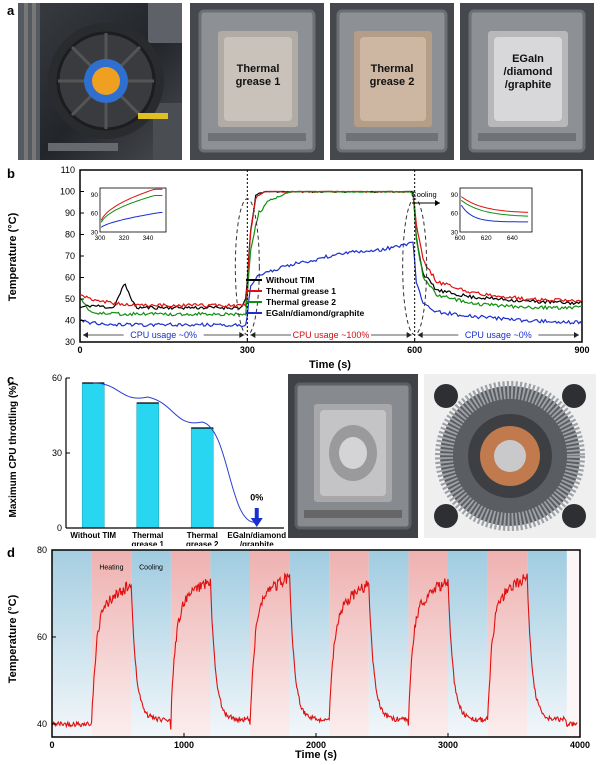 This screenshot has height=765, width=600. I want to click on panel-letter-b: b, so click(11, 173).